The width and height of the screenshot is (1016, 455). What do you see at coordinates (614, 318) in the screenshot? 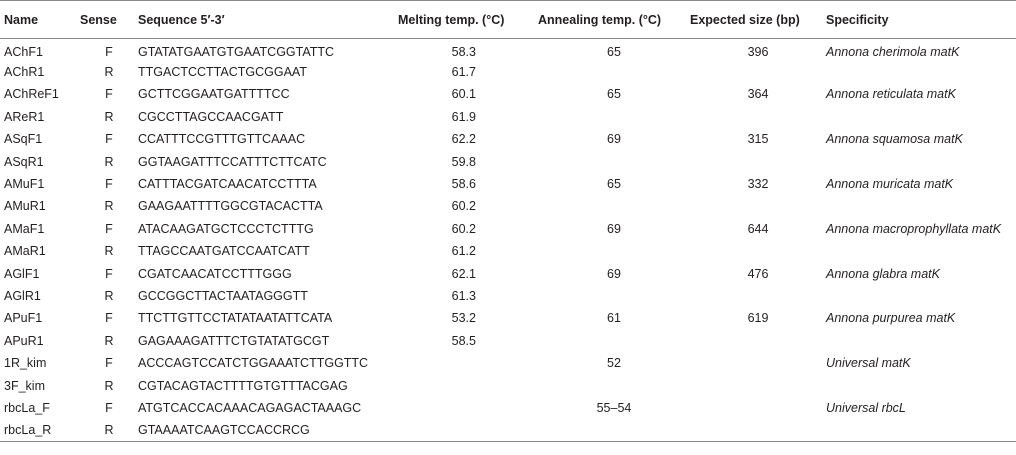
I see `cell-annealing-temp: 61` at bounding box center [614, 318].